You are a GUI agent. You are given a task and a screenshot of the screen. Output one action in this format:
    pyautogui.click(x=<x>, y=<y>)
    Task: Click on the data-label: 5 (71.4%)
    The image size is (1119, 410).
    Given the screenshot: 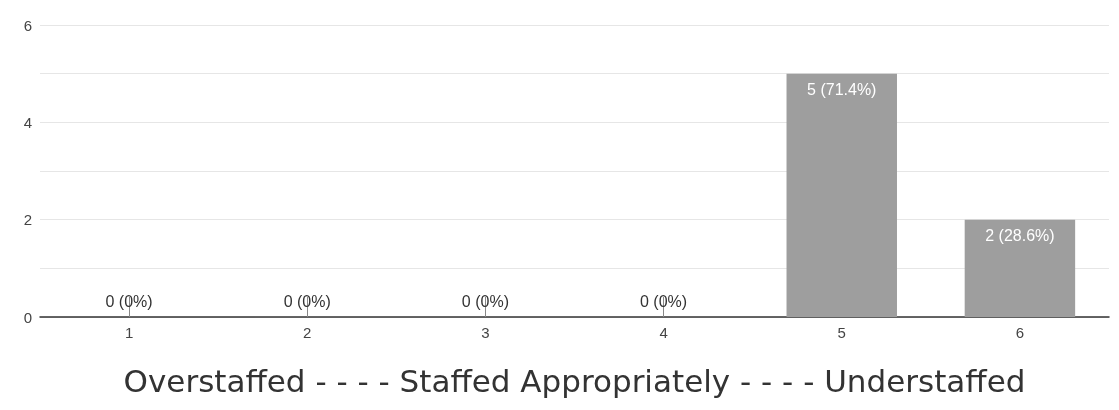 What is the action you would take?
    pyautogui.click(x=842, y=90)
    